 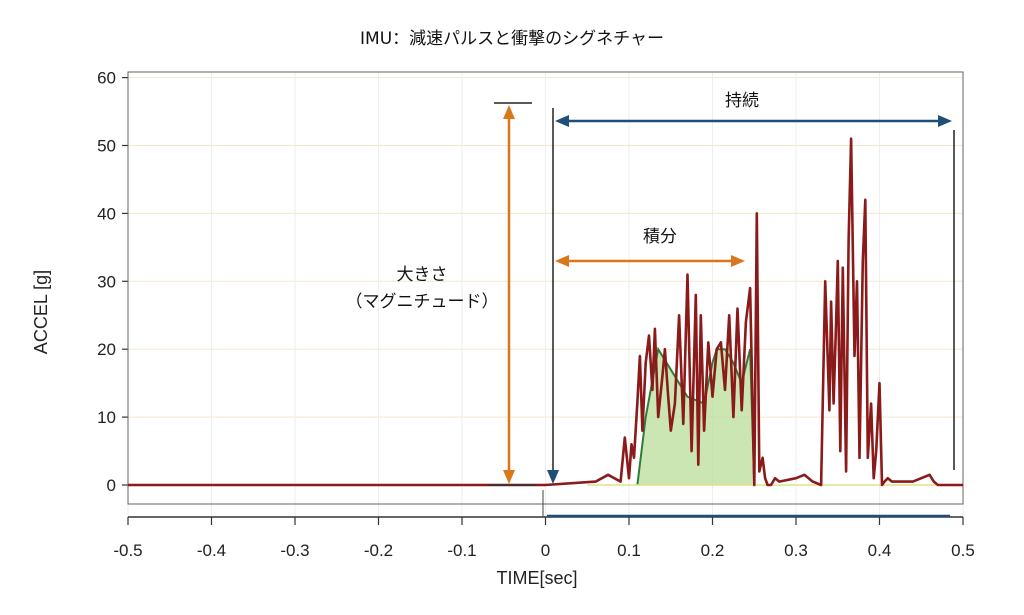 What do you see at coordinates (544, 538) in the screenshot?
I see `x-axis-ticks: -0.5 -0.4 -0.3 -0.2 -0.1 0 0.1 0.2 0.3 0.4 0.5` at bounding box center [544, 538].